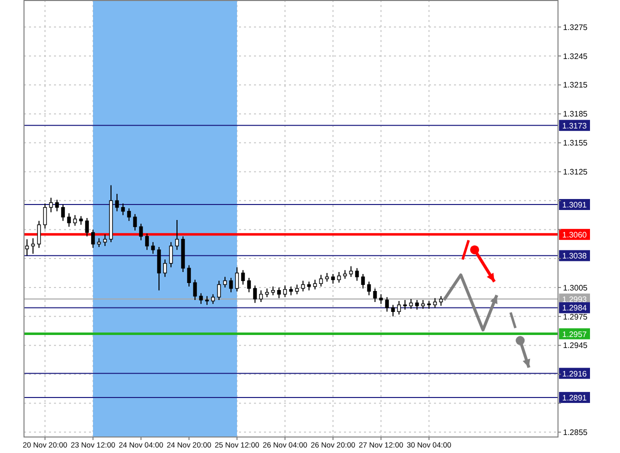  Describe the element at coordinates (575, 205) in the screenshot. I see `ref-line-label: 1.3091` at that location.